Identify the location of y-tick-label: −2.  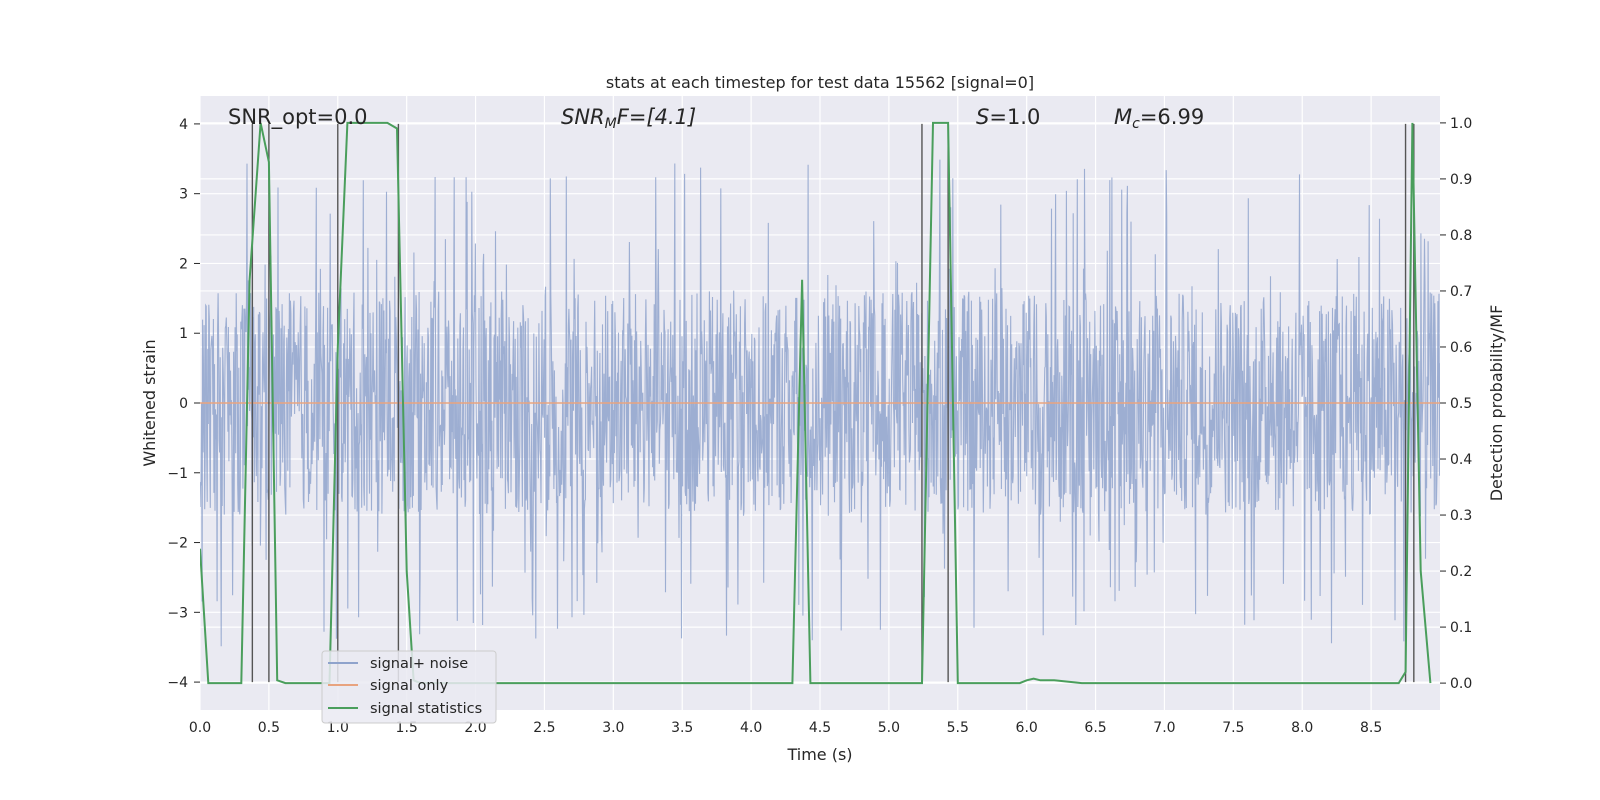
(177, 544).